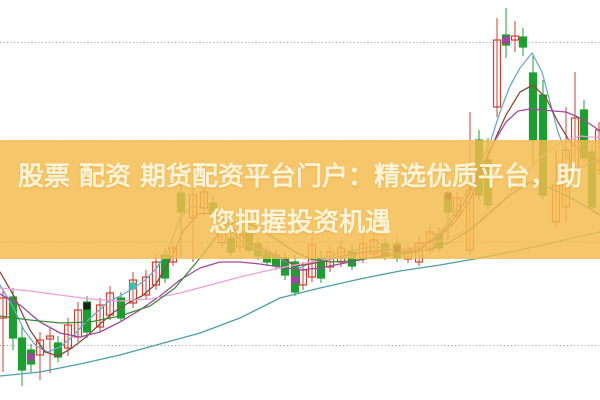  Describe the element at coordinates (87, 306) in the screenshot. I see `candle-marker-black` at that location.